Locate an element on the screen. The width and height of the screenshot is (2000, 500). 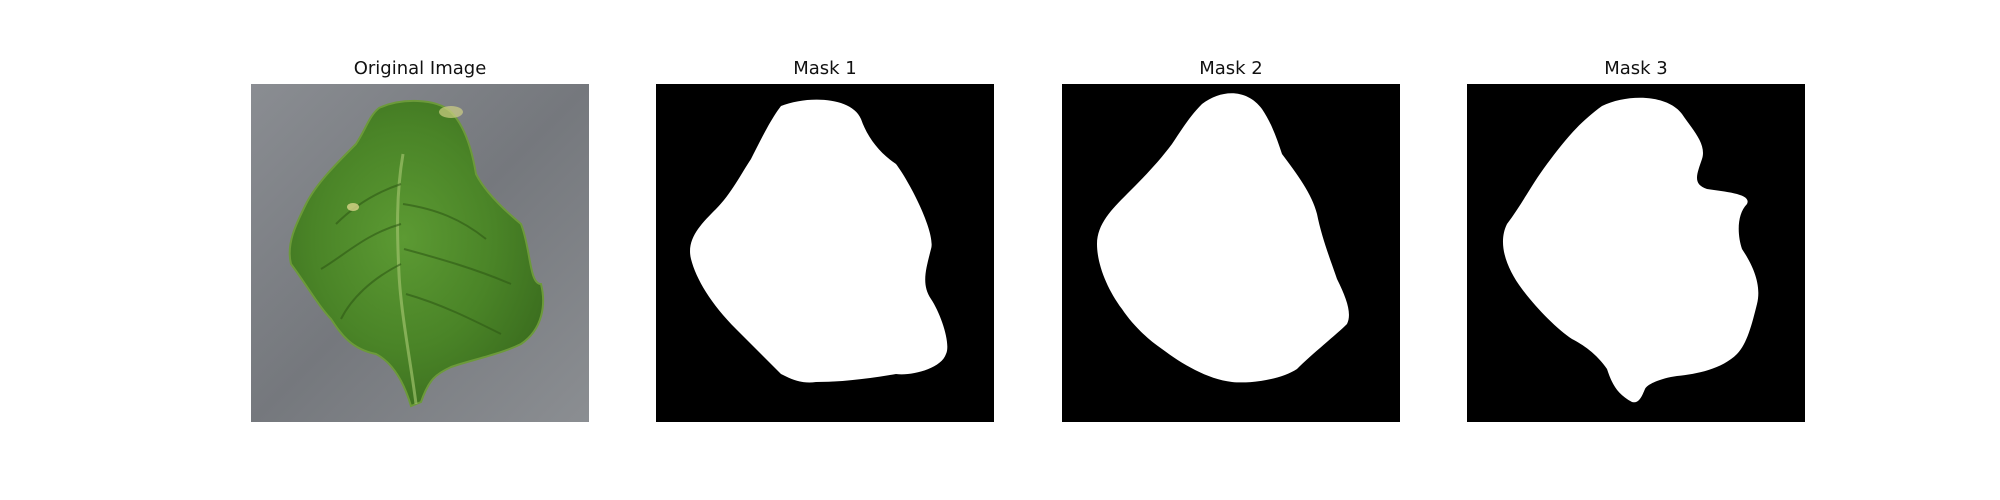
mask-3-image is located at coordinates (1636, 253).